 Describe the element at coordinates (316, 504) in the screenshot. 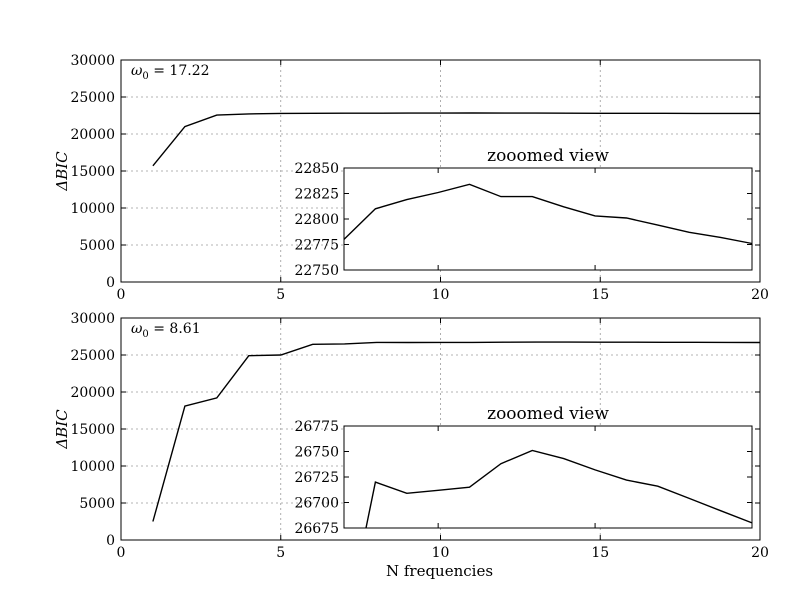

I see `inset-y-tick-label: 26700` at that location.